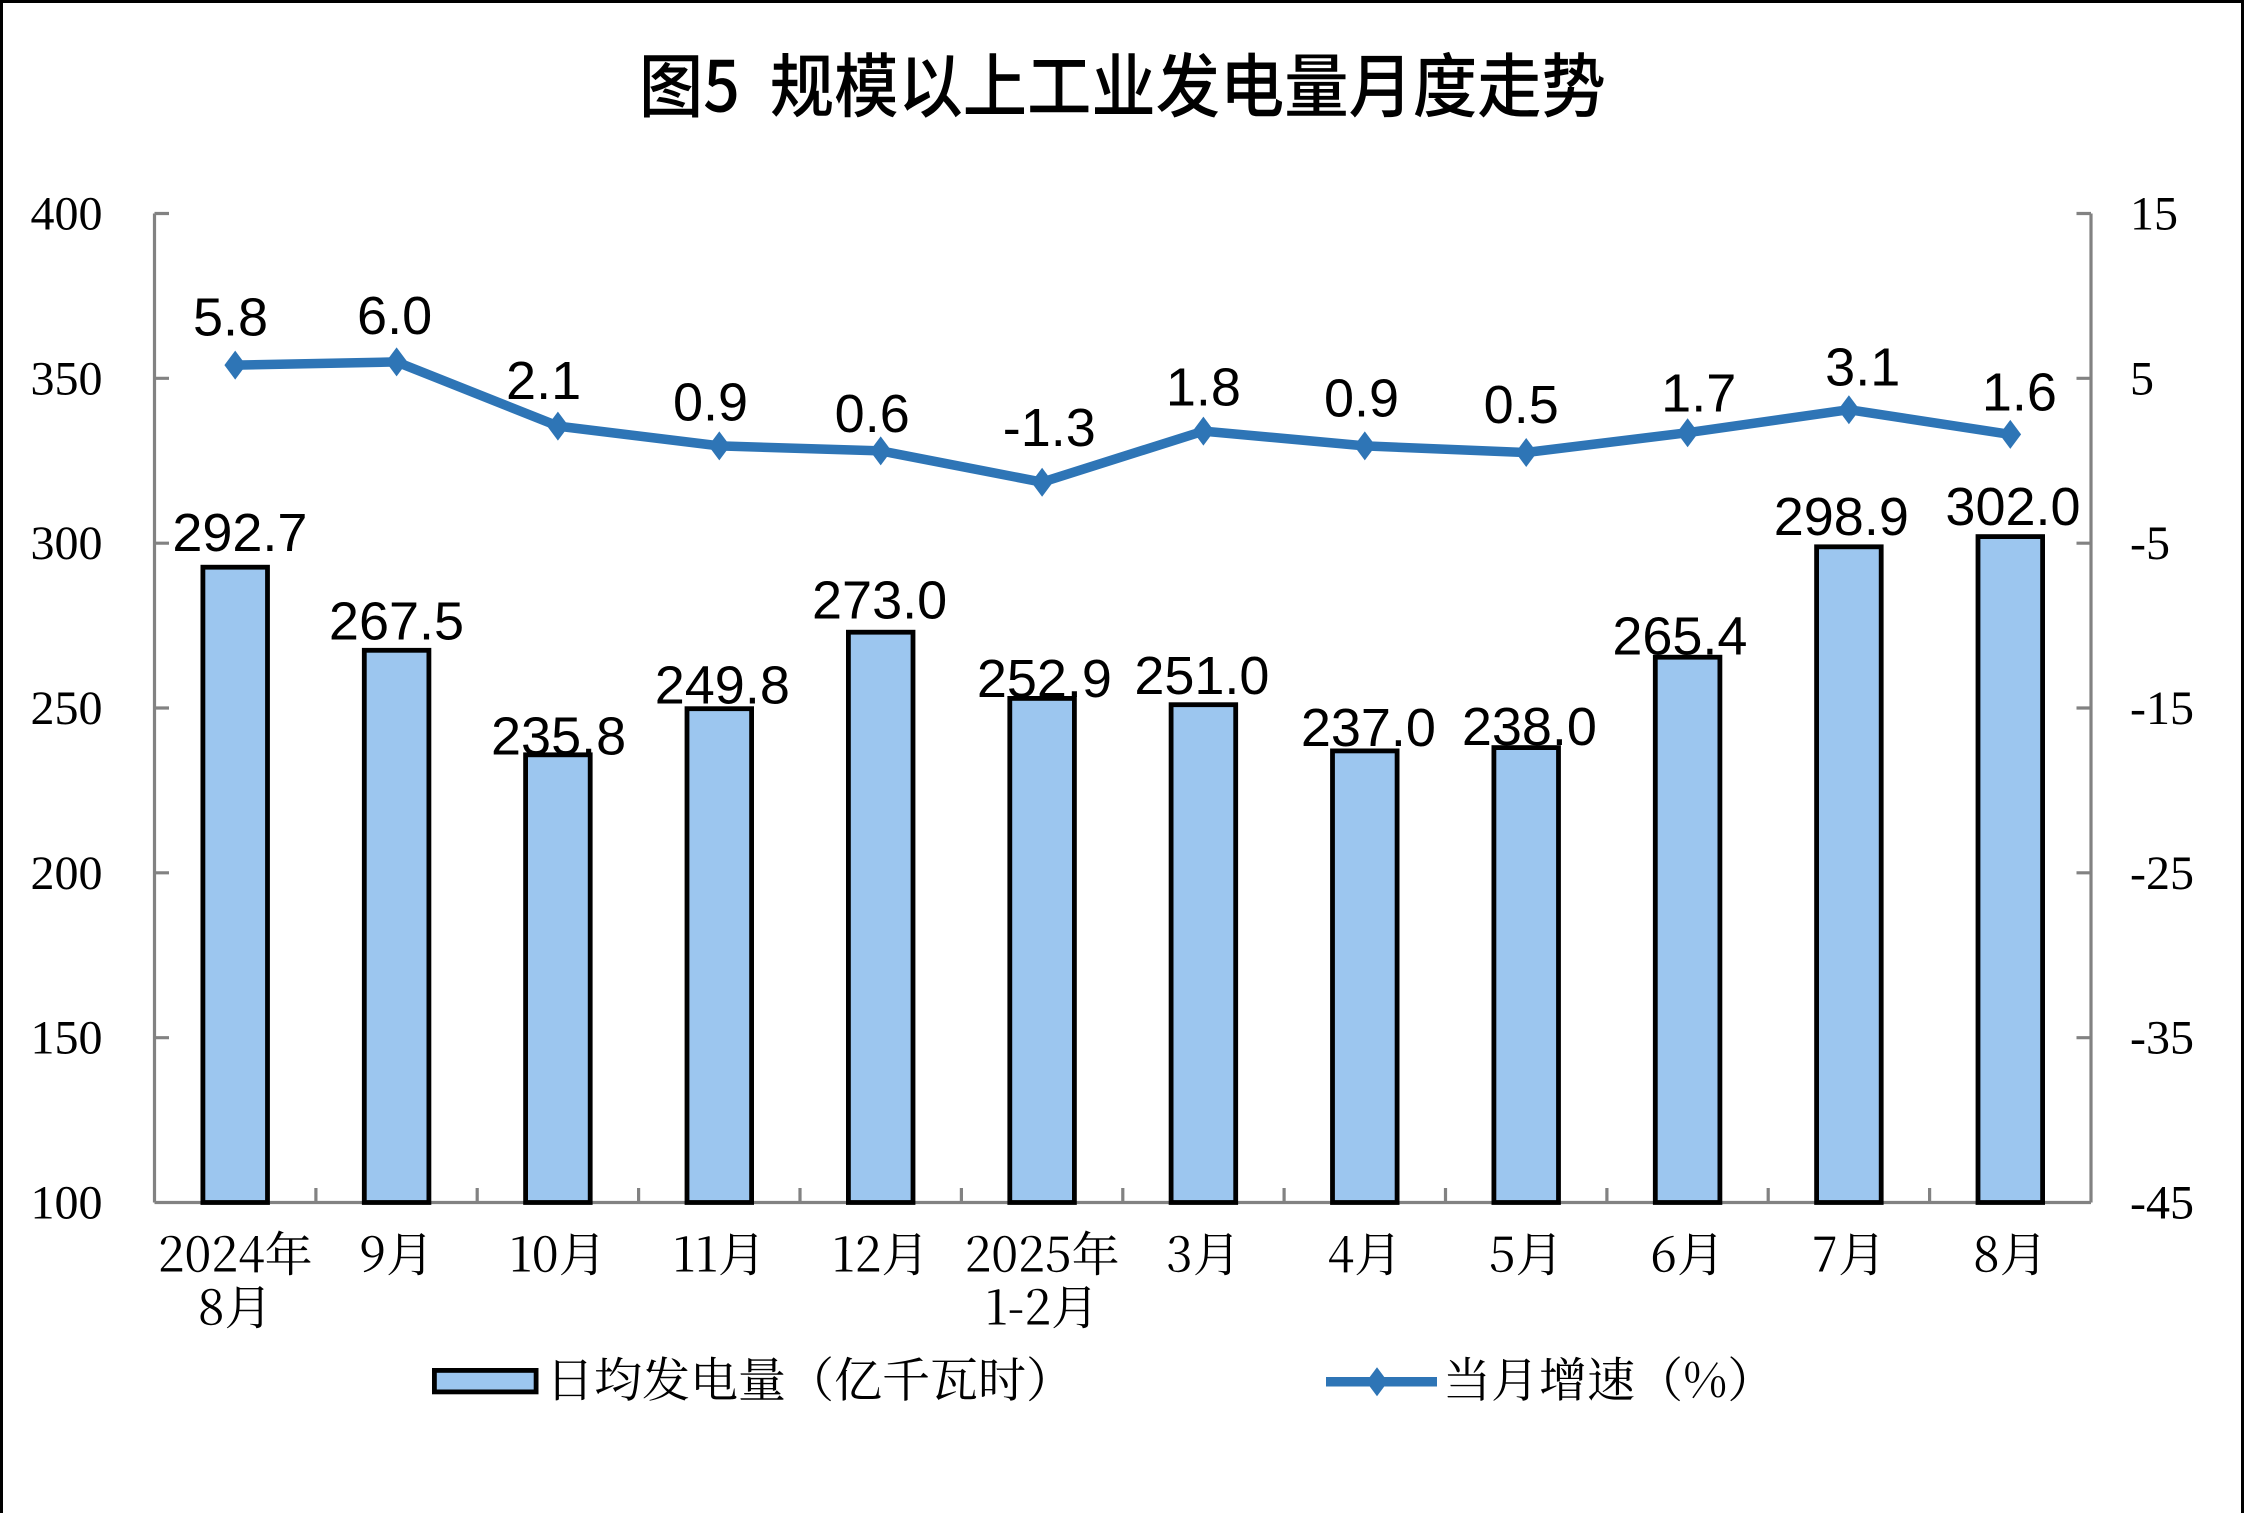  I want to click on svg-text: 15, so click(2154, 214).